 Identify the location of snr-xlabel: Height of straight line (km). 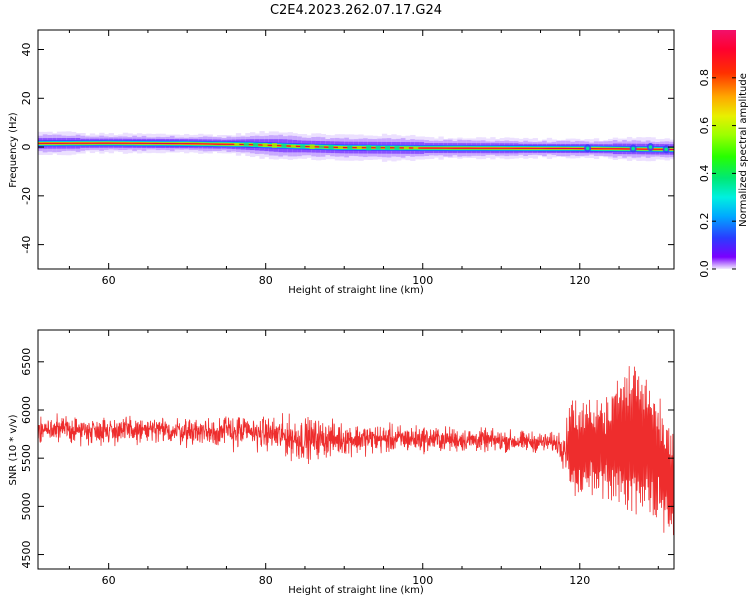
(356, 590).